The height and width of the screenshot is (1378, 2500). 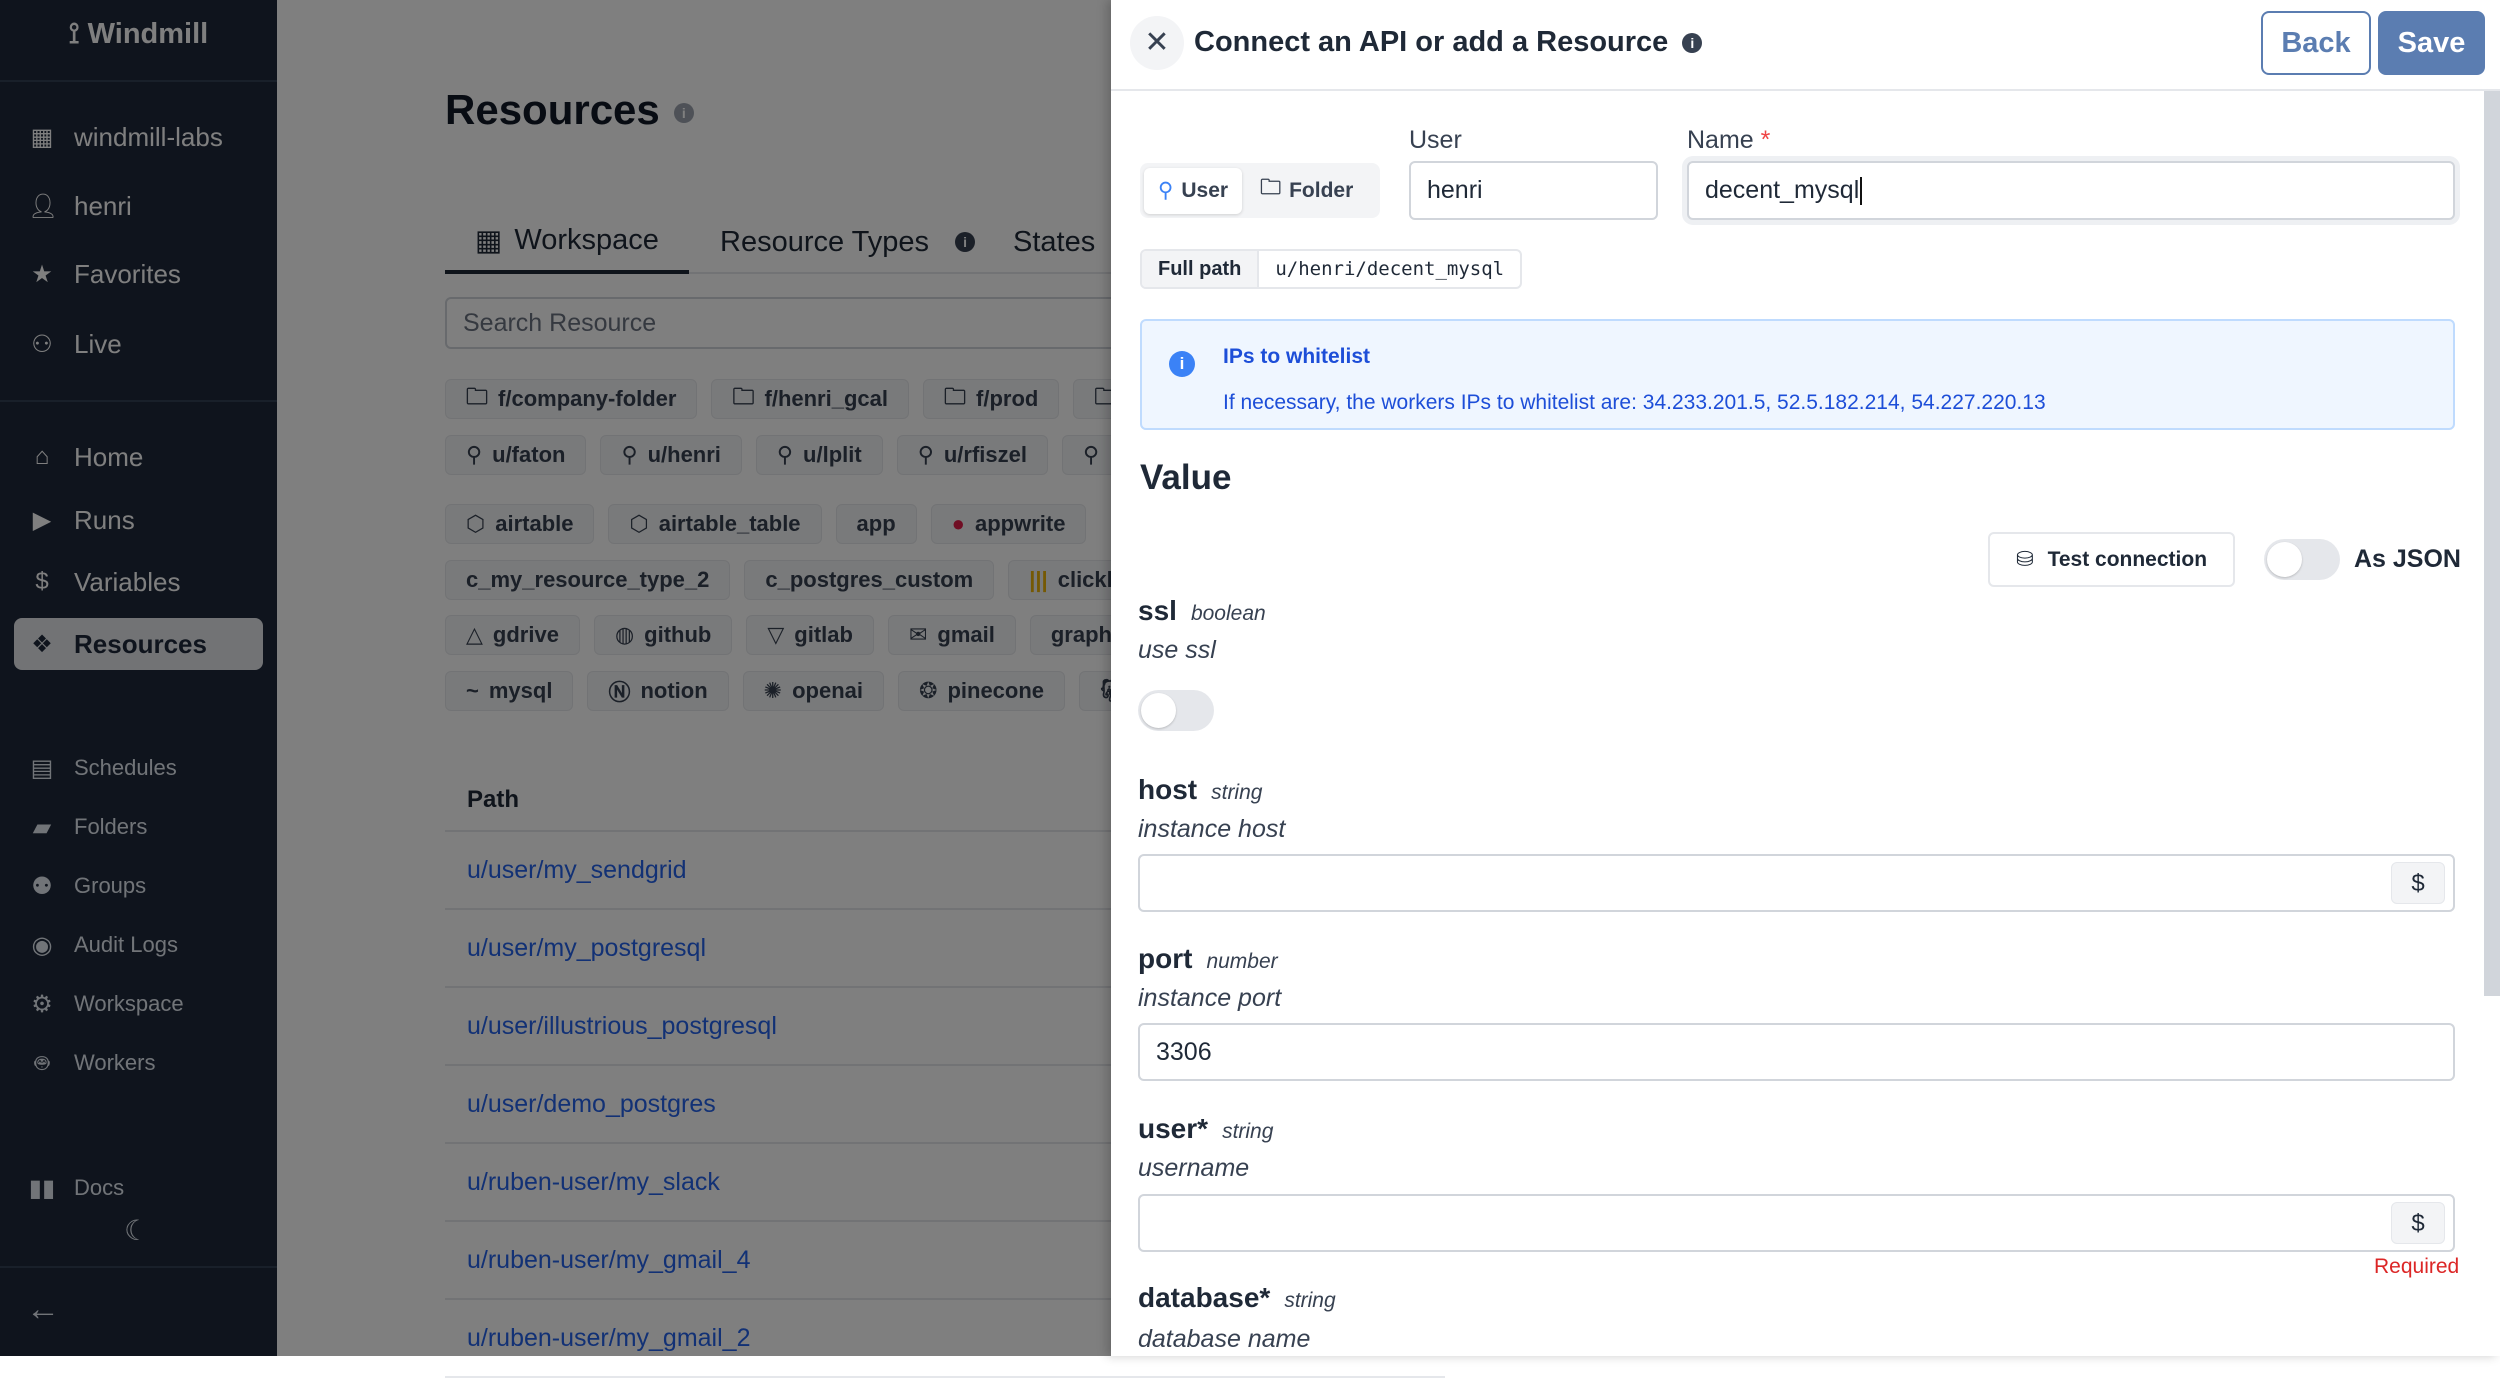 What do you see at coordinates (1435, 140) in the screenshot?
I see `user-label: User` at bounding box center [1435, 140].